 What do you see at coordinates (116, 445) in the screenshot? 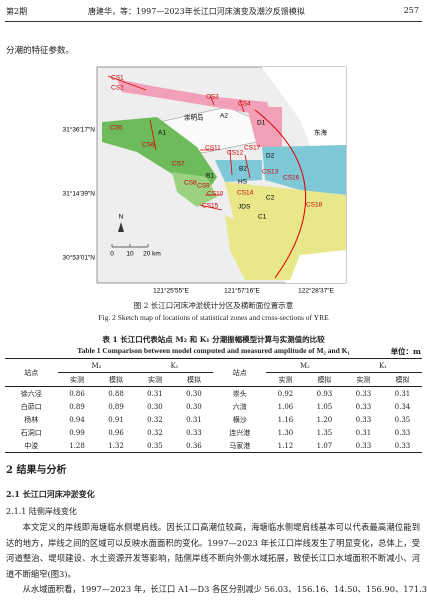
I see `table-cell: 1.32` at bounding box center [116, 445].